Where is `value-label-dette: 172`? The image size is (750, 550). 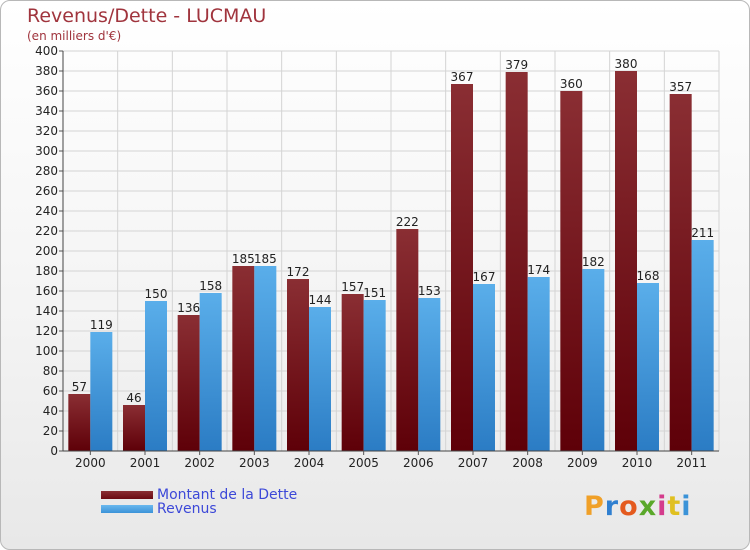
value-label-dette: 172 is located at coordinates (298, 272).